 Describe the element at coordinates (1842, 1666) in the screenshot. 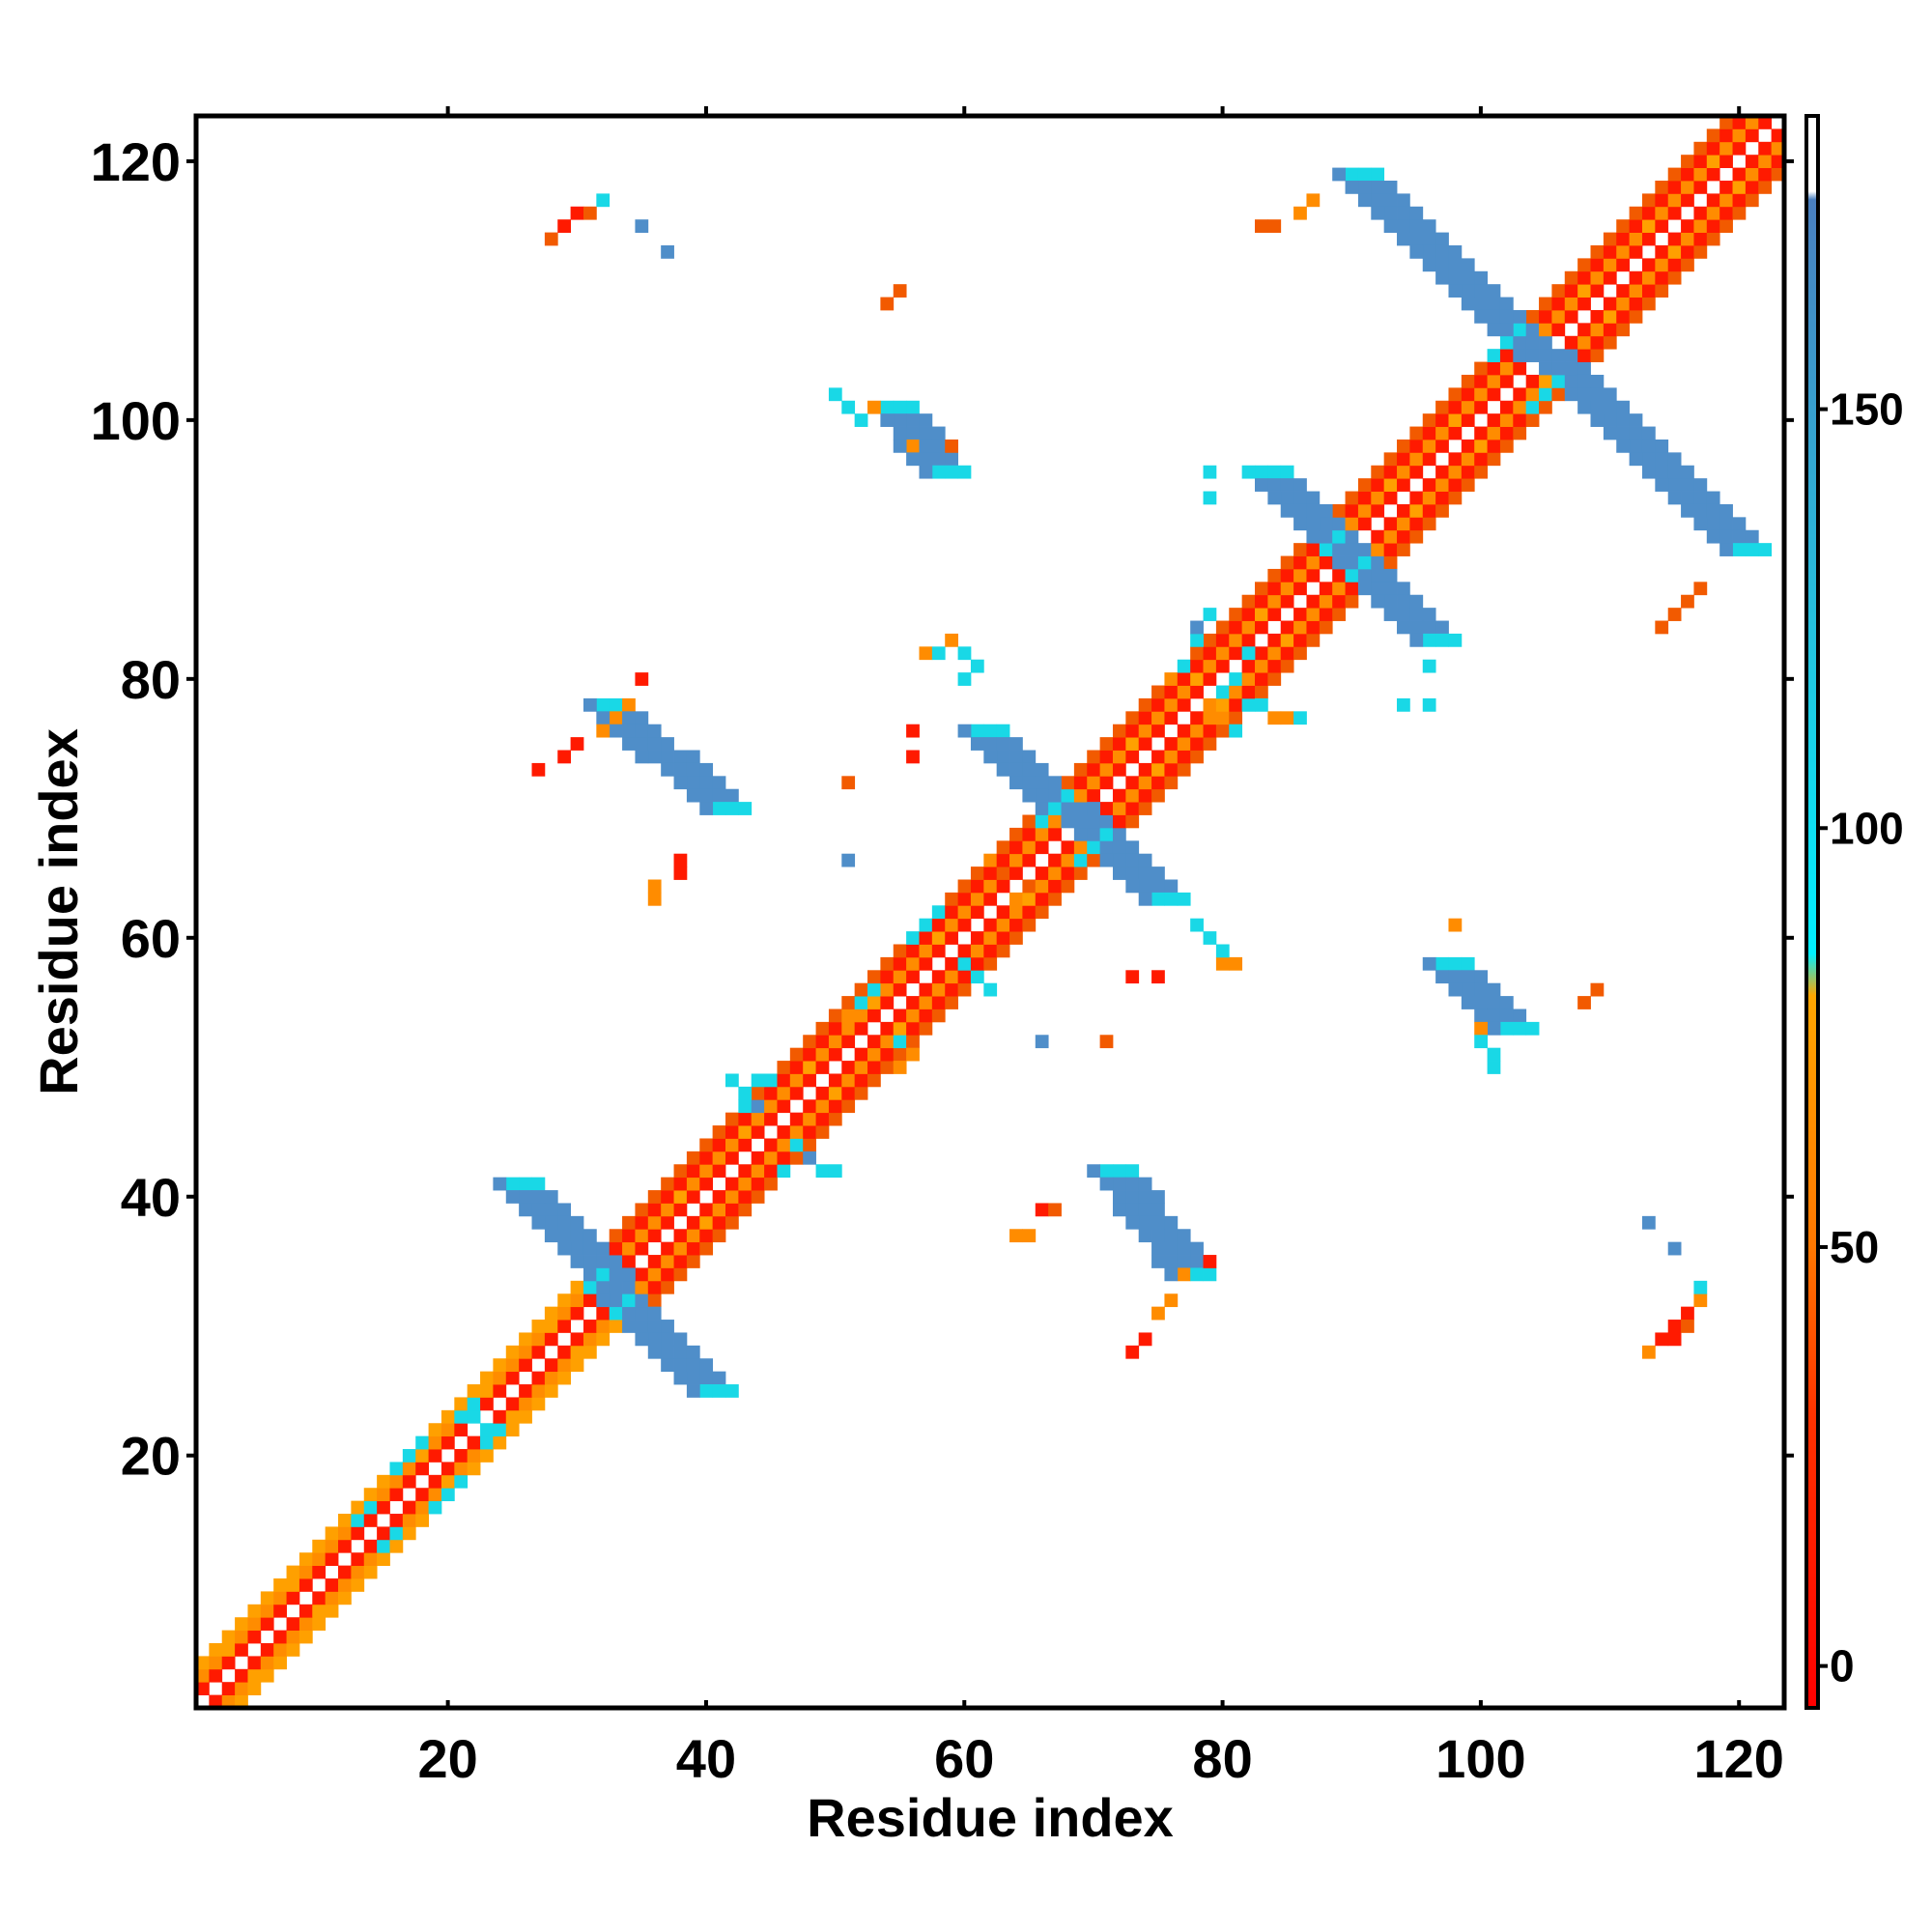

I see `colorbar-tick-label: 0` at that location.